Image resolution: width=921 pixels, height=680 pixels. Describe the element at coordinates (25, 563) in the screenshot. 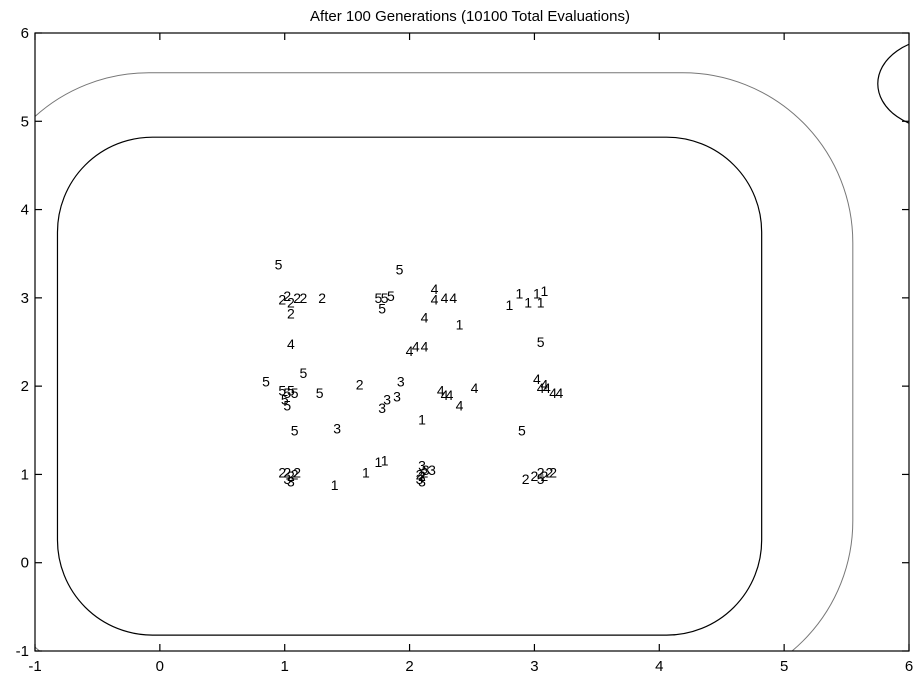

I see `y-tick-label: 0` at that location.